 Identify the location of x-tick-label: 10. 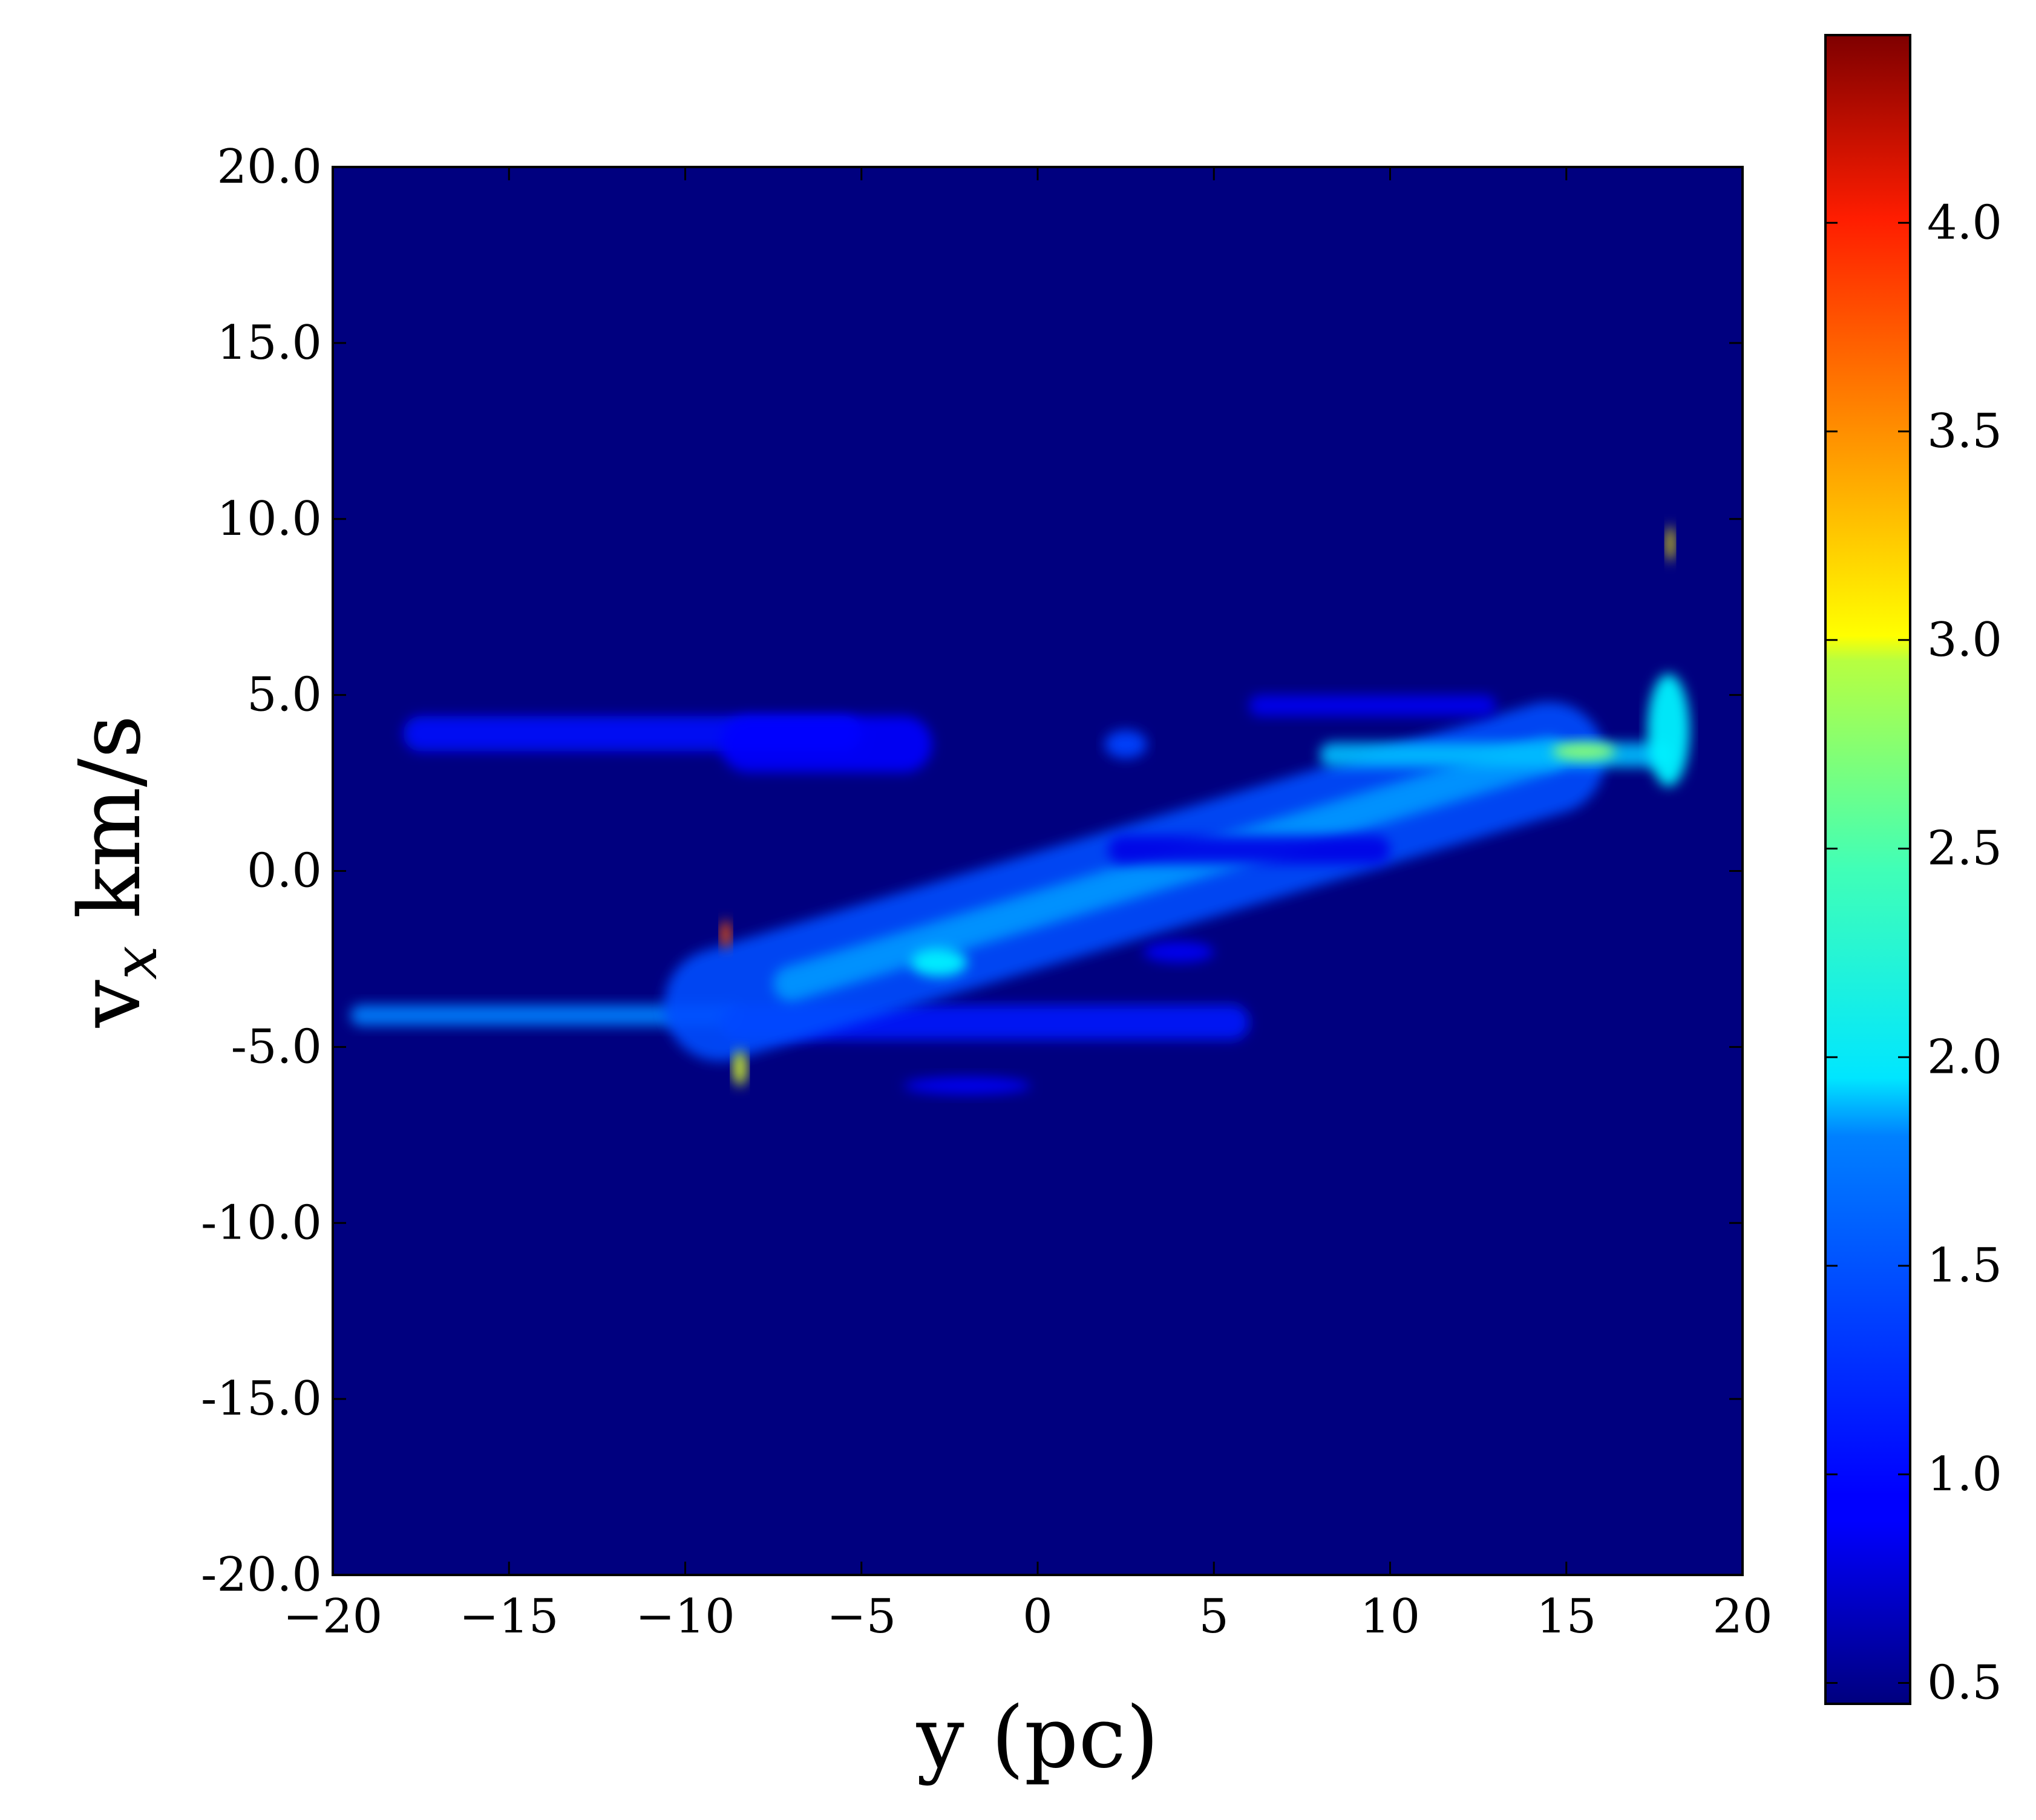
(1390, 1616).